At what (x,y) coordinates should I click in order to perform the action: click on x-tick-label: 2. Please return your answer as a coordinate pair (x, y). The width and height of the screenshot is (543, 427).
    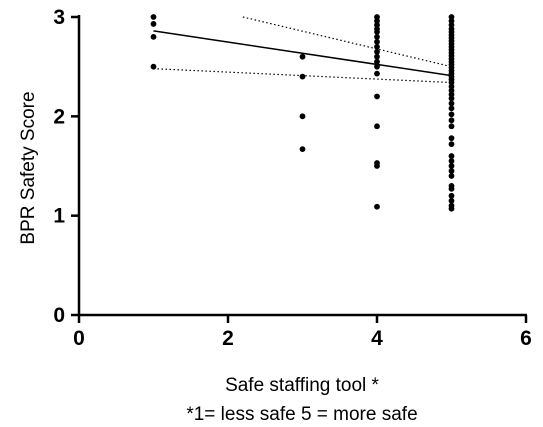
    Looking at the image, I should click on (228, 338).